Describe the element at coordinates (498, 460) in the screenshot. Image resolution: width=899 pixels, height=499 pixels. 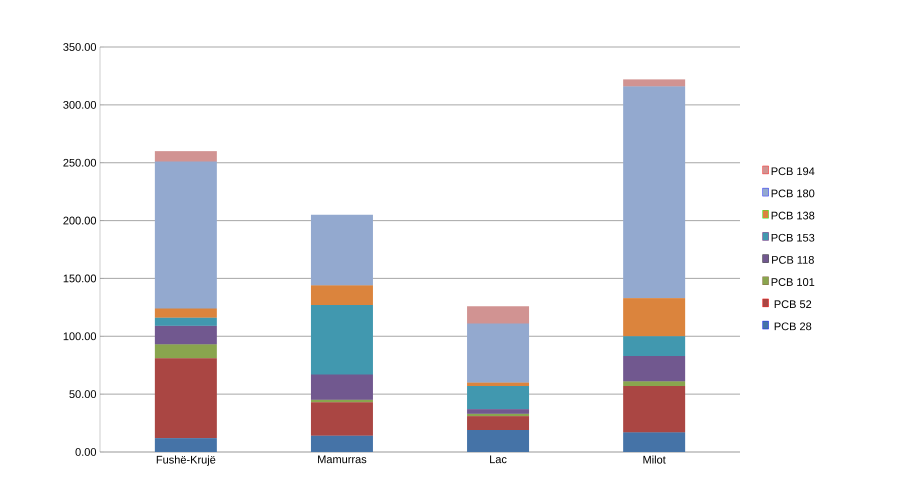
I see `x-tick-label: Lac` at that location.